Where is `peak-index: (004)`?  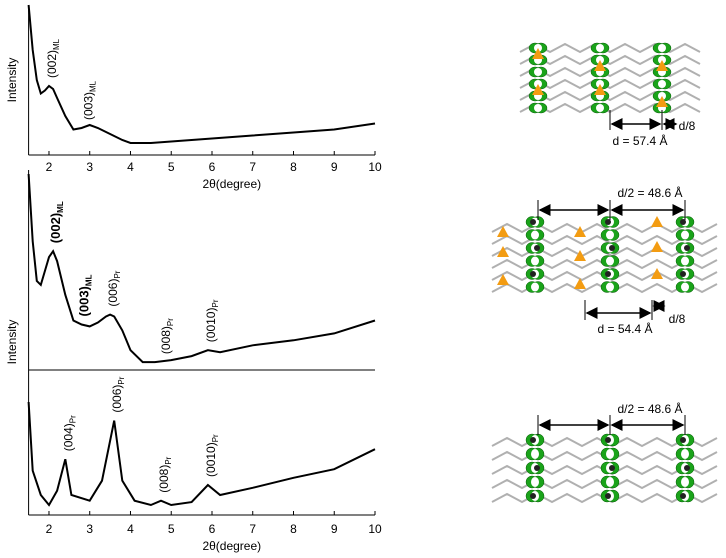
peak-index: (004) is located at coordinates (68, 437).